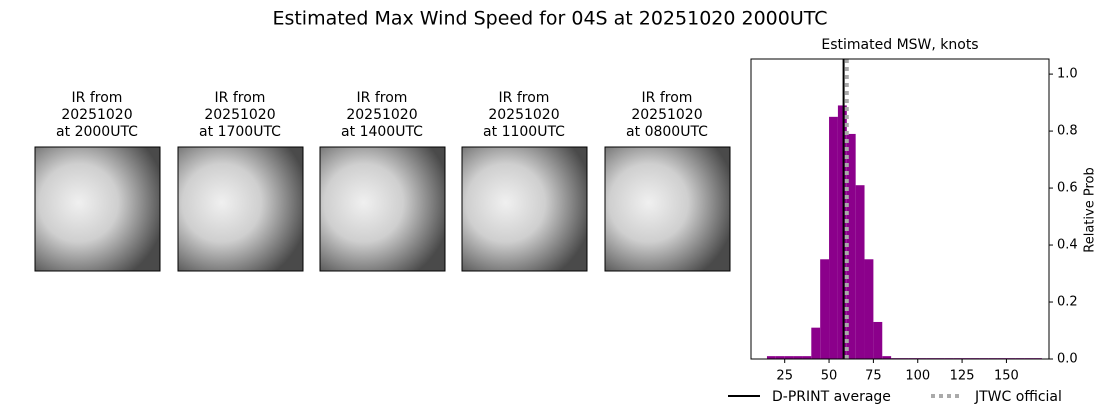 Image resolution: width=1100 pixels, height=409 pixels. Describe the element at coordinates (1067, 359) in the screenshot. I see `y-tick-label: 0.0` at that location.